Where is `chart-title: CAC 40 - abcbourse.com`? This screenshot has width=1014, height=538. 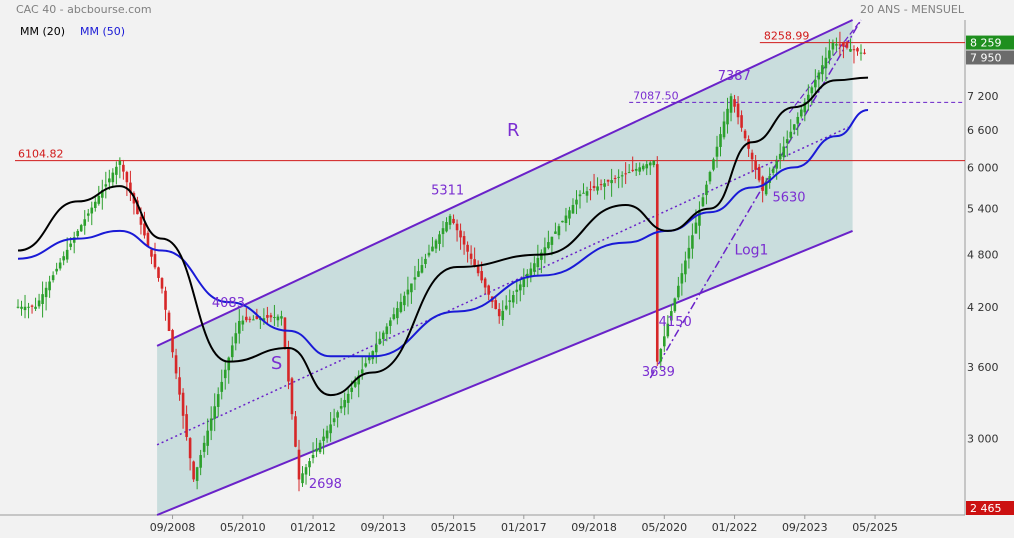
chart-title: CAC 40 - abcbourse.com is located at coordinates (84, 9).